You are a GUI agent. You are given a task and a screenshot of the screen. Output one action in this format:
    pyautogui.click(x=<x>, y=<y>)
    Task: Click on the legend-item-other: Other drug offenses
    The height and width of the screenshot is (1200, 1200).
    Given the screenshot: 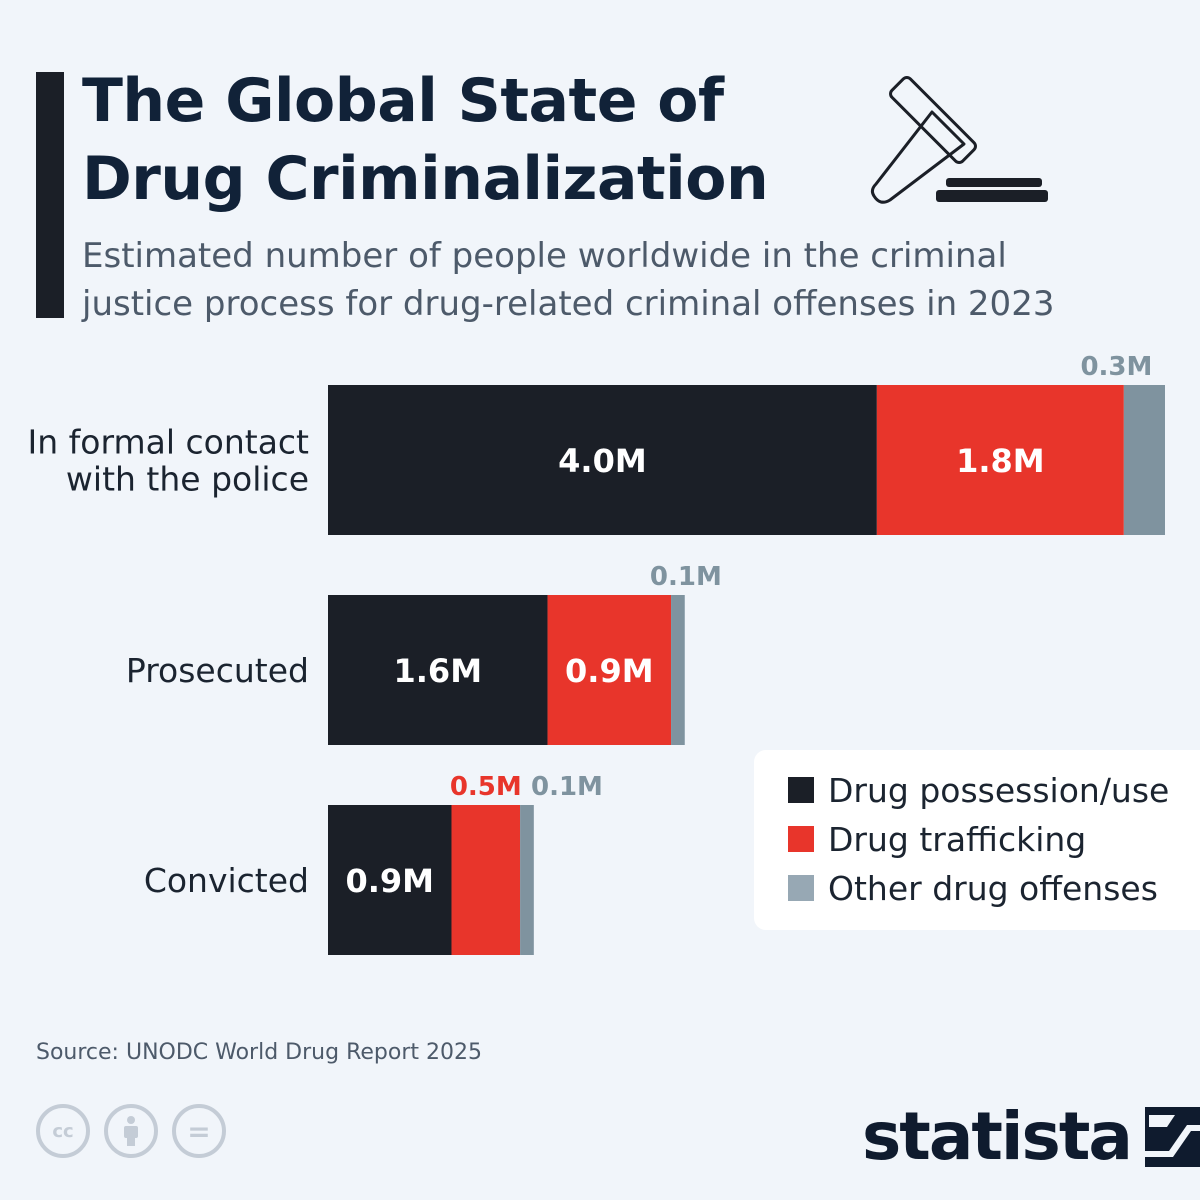 What is the action you would take?
    pyautogui.click(x=973, y=888)
    